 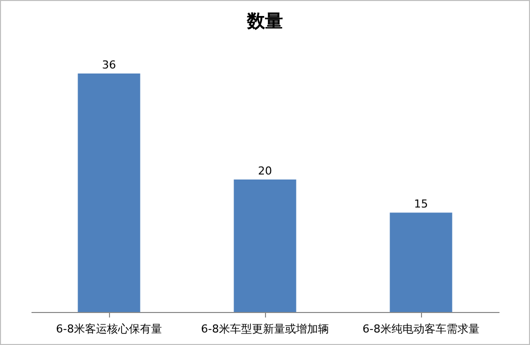 What do you see at coordinates (421, 204) in the screenshot?
I see `data-label: 15` at bounding box center [421, 204].